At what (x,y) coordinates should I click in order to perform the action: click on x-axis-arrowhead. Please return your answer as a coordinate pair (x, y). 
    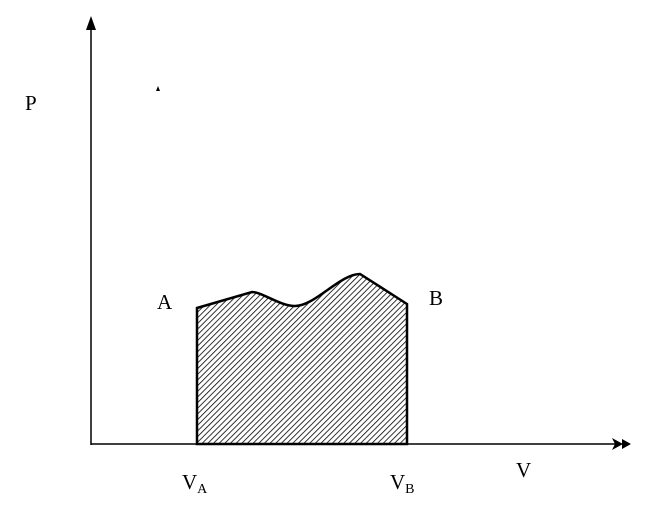
    Looking at the image, I should click on (617, 444).